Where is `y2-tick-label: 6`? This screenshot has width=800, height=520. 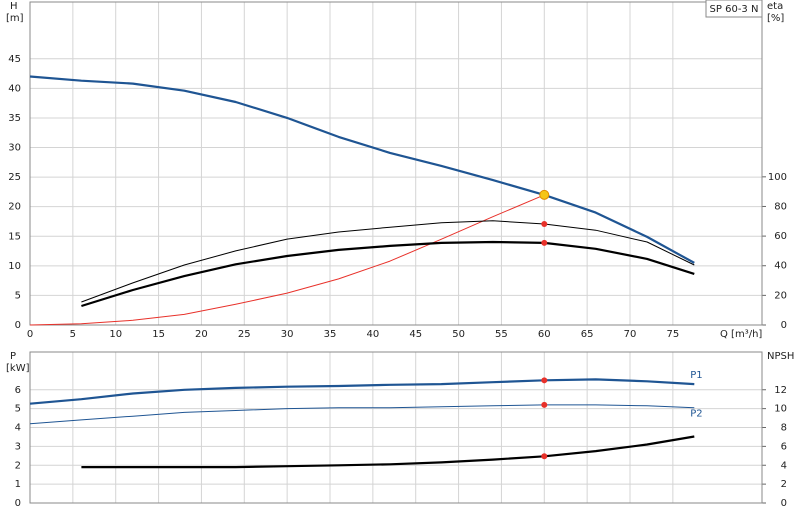 y2-tick-label: 6 is located at coordinates (784, 446).